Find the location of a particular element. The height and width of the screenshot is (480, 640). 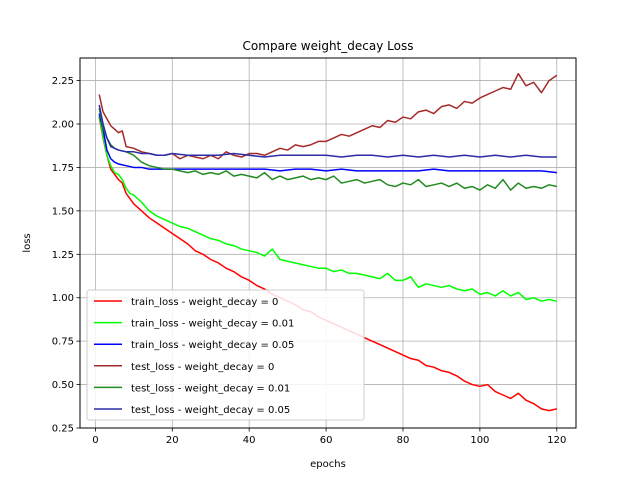

y-tick-label: 1.25 is located at coordinates (63, 255).